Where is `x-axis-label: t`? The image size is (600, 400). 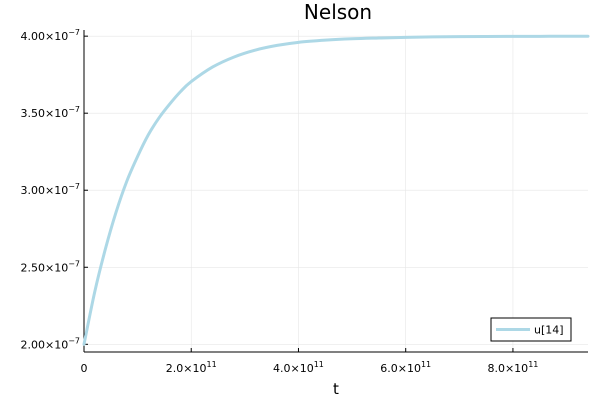
x-axis-label: t is located at coordinates (336, 389).